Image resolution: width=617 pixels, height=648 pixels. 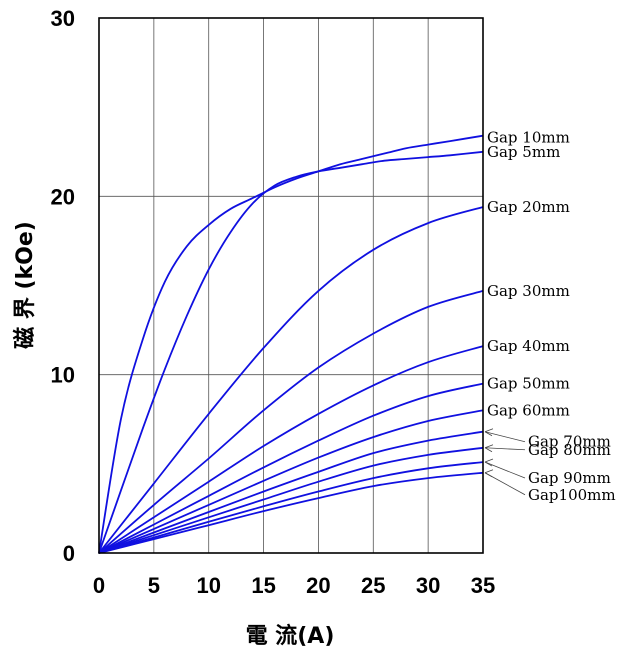 What do you see at coordinates (154, 585) in the screenshot?
I see `x-tick-label-1: 5` at bounding box center [154, 585].